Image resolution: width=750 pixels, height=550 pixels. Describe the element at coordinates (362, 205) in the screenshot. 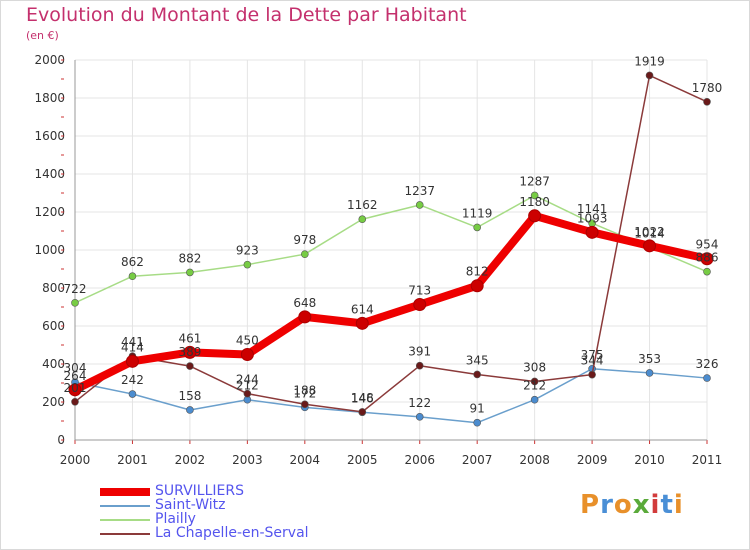

I see `data-label: 1162` at that location.